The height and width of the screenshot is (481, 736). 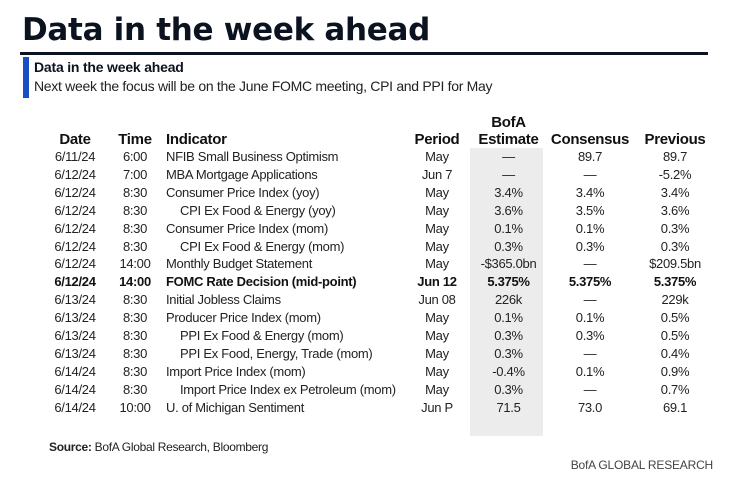 What do you see at coordinates (75, 407) in the screenshot?
I see `cell-date: 6/14/24` at bounding box center [75, 407].